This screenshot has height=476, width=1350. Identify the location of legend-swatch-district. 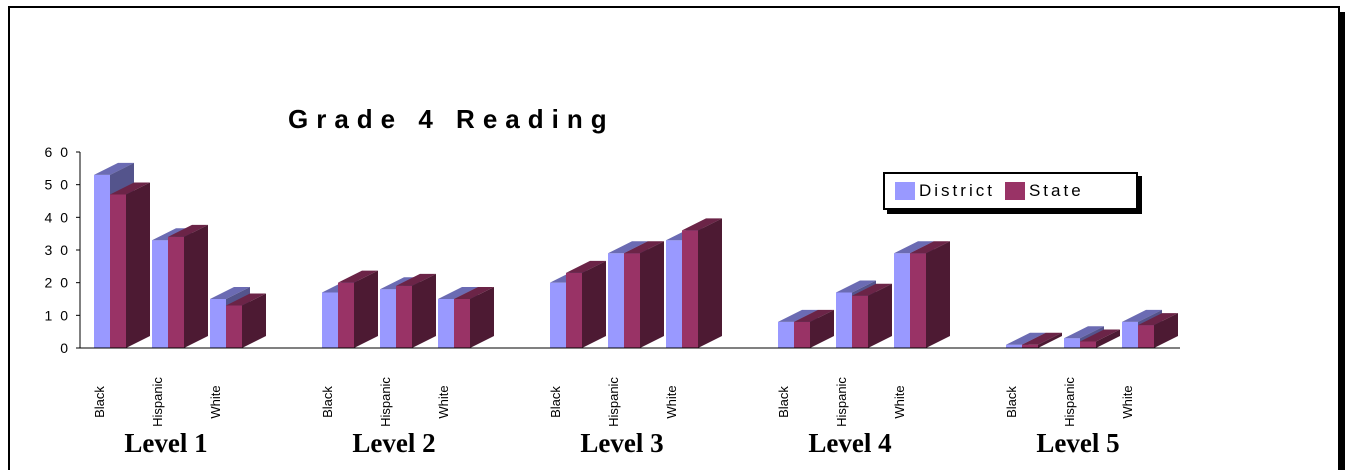
(905, 191).